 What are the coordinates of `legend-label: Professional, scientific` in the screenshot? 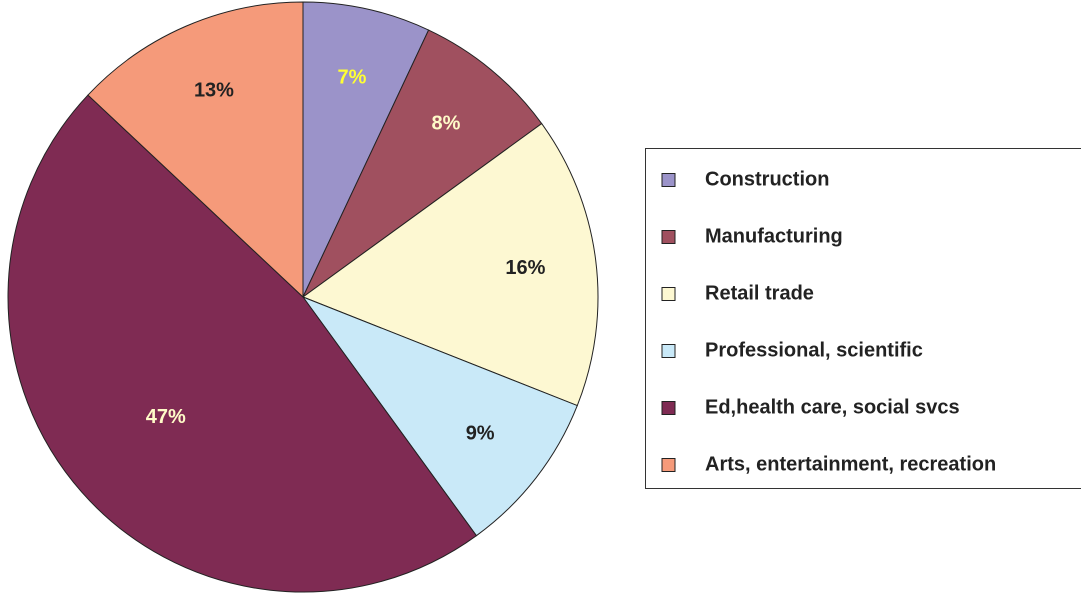 It's located at (814, 350).